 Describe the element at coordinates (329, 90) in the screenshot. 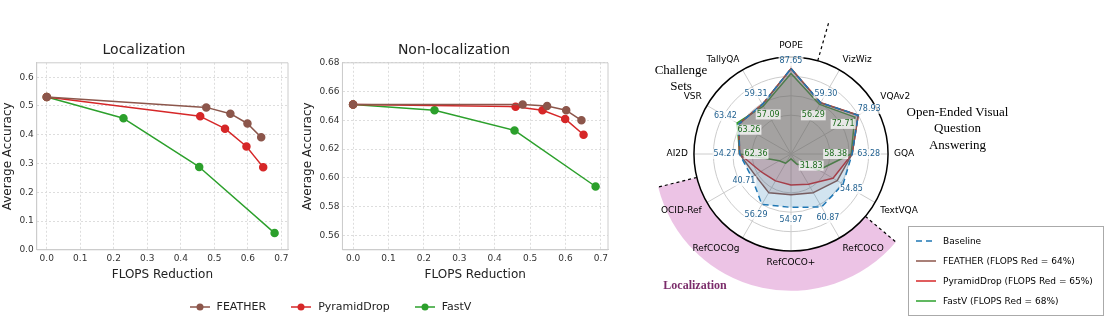

I see `y-tick-label: 0.66` at that location.